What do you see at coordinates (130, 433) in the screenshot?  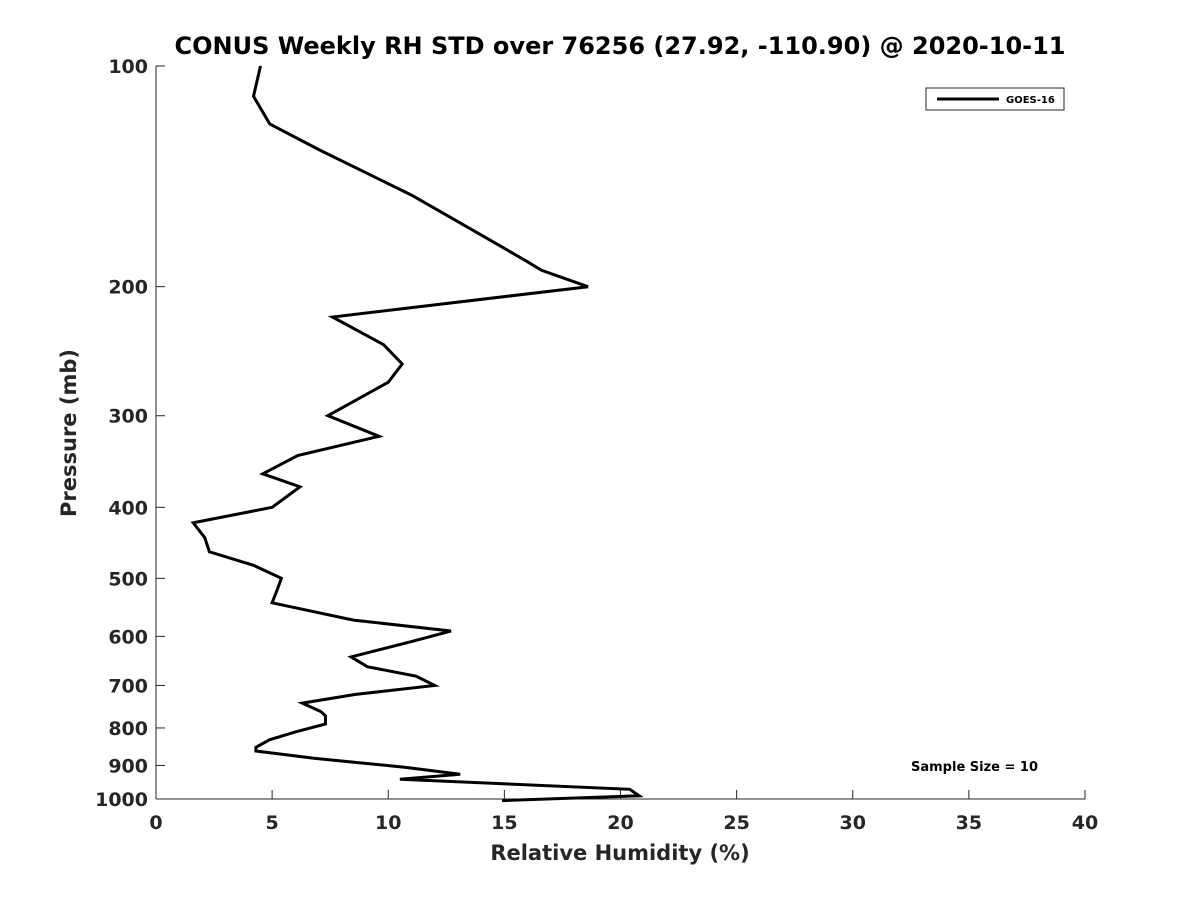 I see `y-ticks: 100 200 300 400 500 600 700 800 900 1000` at bounding box center [130, 433].